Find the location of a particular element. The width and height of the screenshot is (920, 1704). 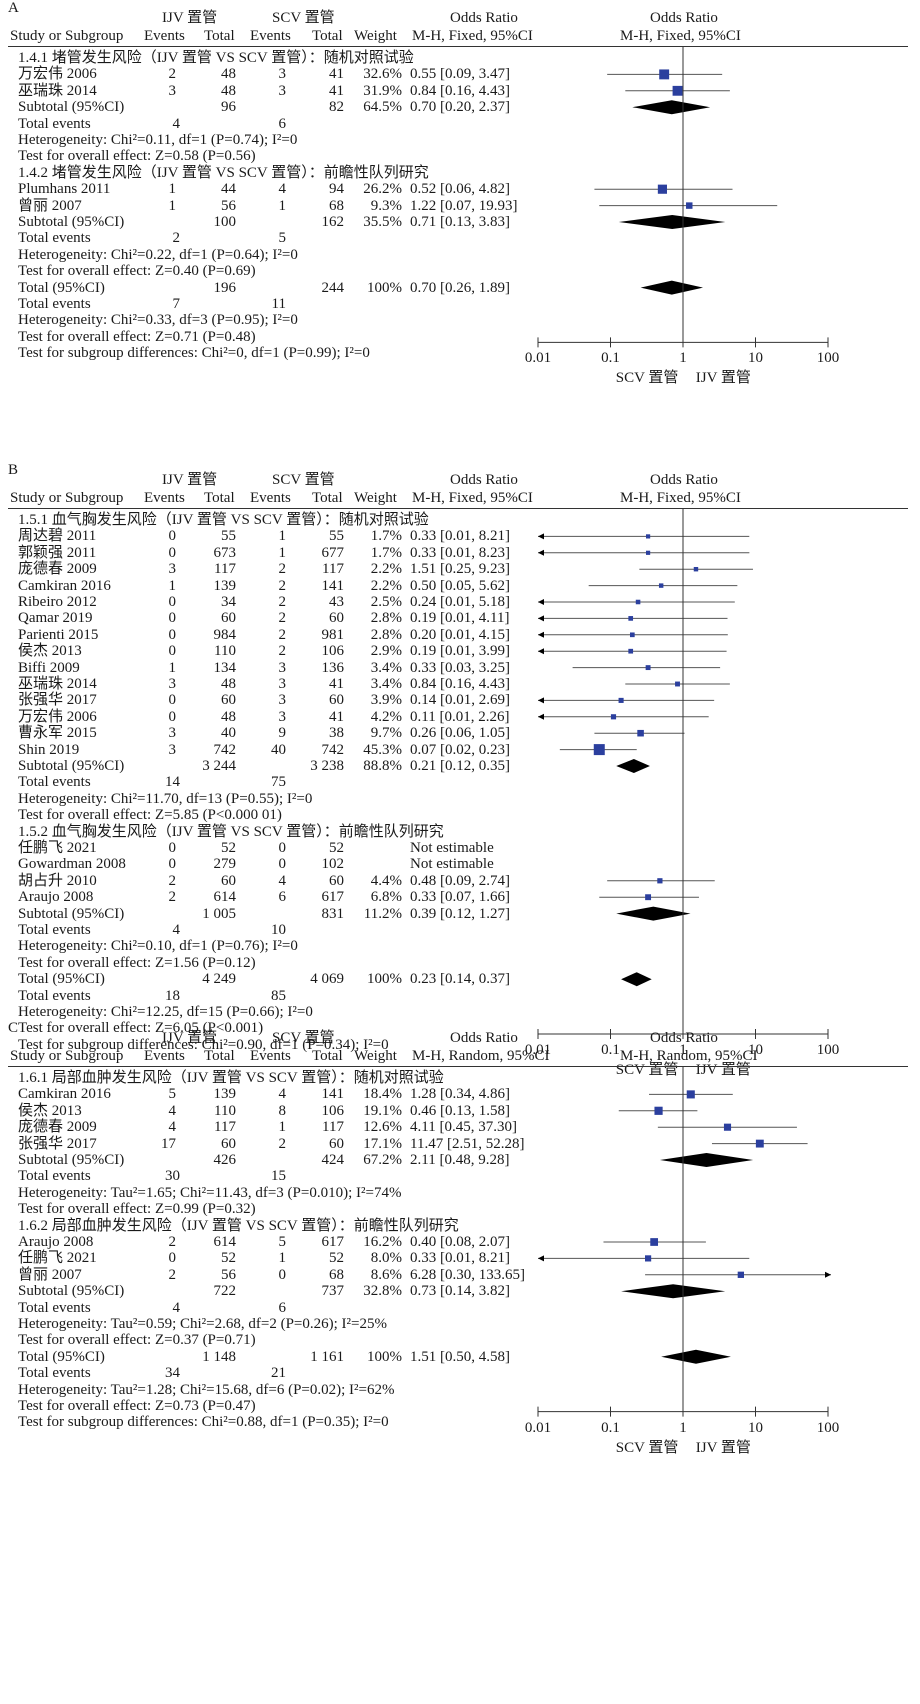

header-method-left: M-H, Fixed, 95%CI is located at coordinates (472, 498).